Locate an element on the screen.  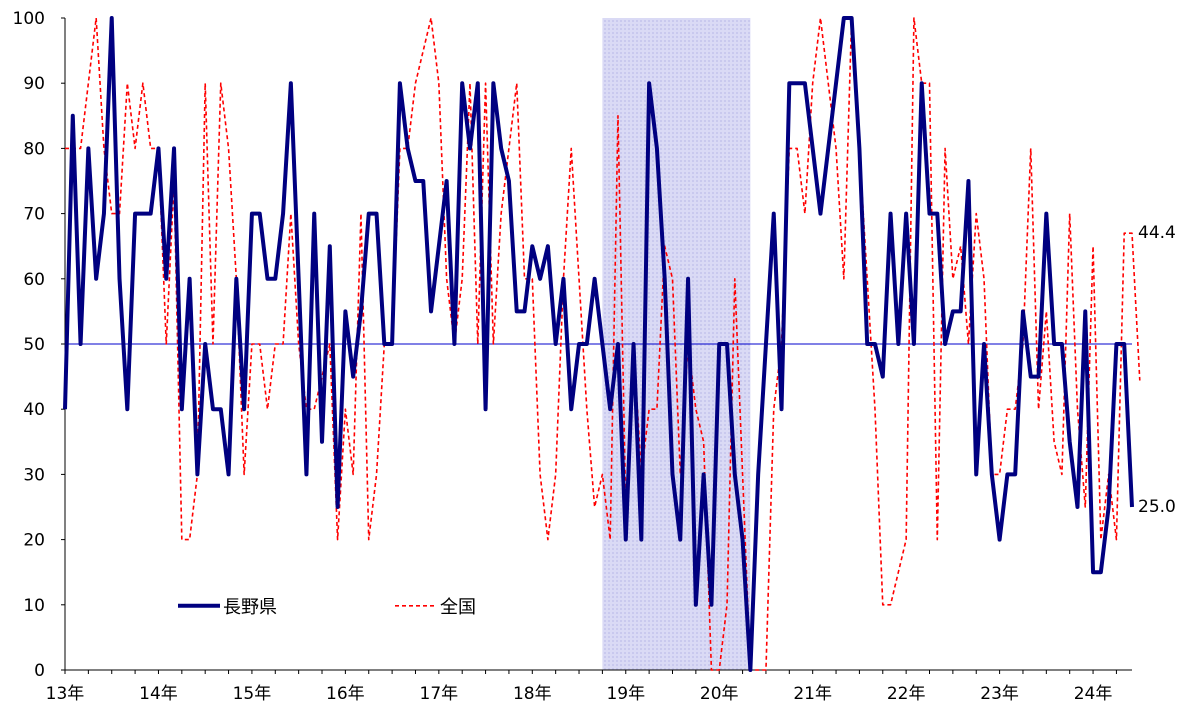
y-tick-label: 30 is located at coordinates (34, 475).